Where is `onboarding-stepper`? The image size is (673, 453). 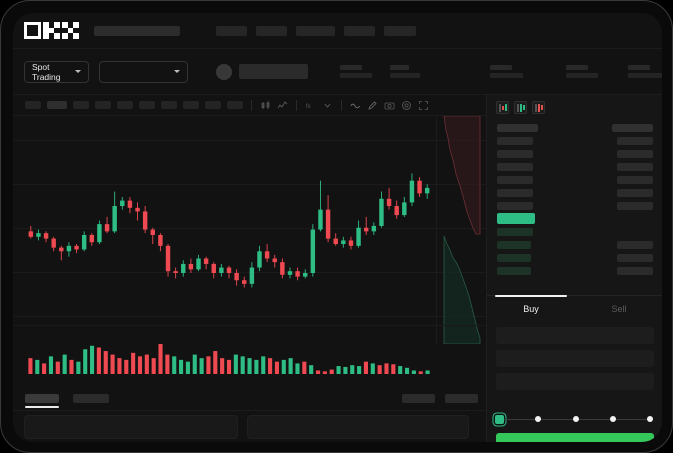
onboarding-stepper is located at coordinates (574, 419).